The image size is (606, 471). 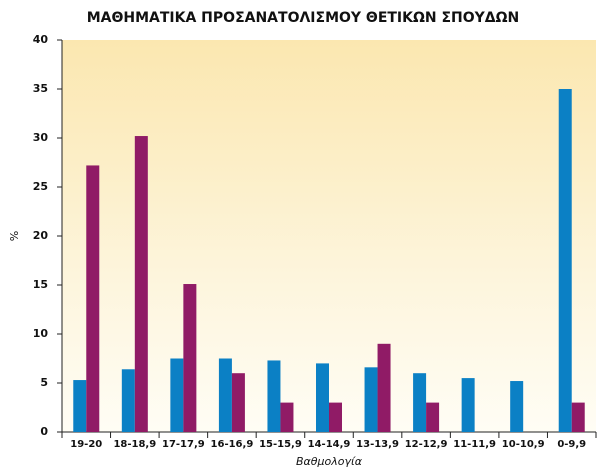 What do you see at coordinates (40, 186) in the screenshot?
I see `y-tick-label: 25` at bounding box center [40, 186].